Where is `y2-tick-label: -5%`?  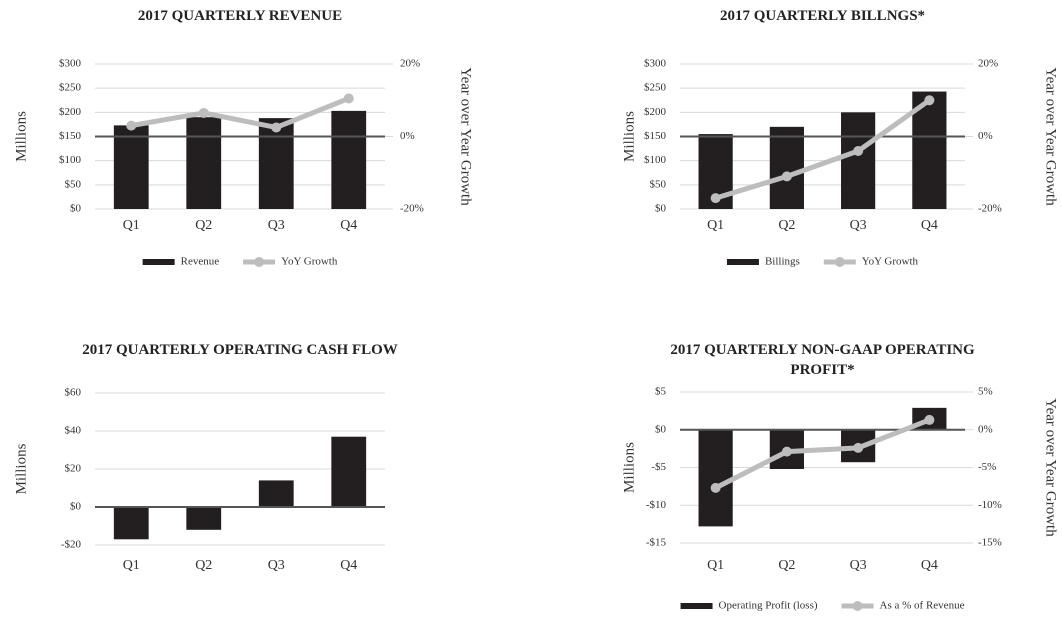 y2-tick-label: -5% is located at coordinates (987, 467).